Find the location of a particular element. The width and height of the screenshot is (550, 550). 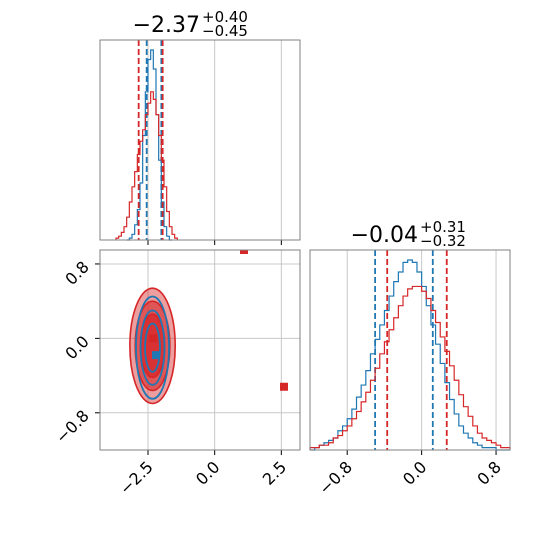

title-2-median: −0.04 is located at coordinates (384, 235).